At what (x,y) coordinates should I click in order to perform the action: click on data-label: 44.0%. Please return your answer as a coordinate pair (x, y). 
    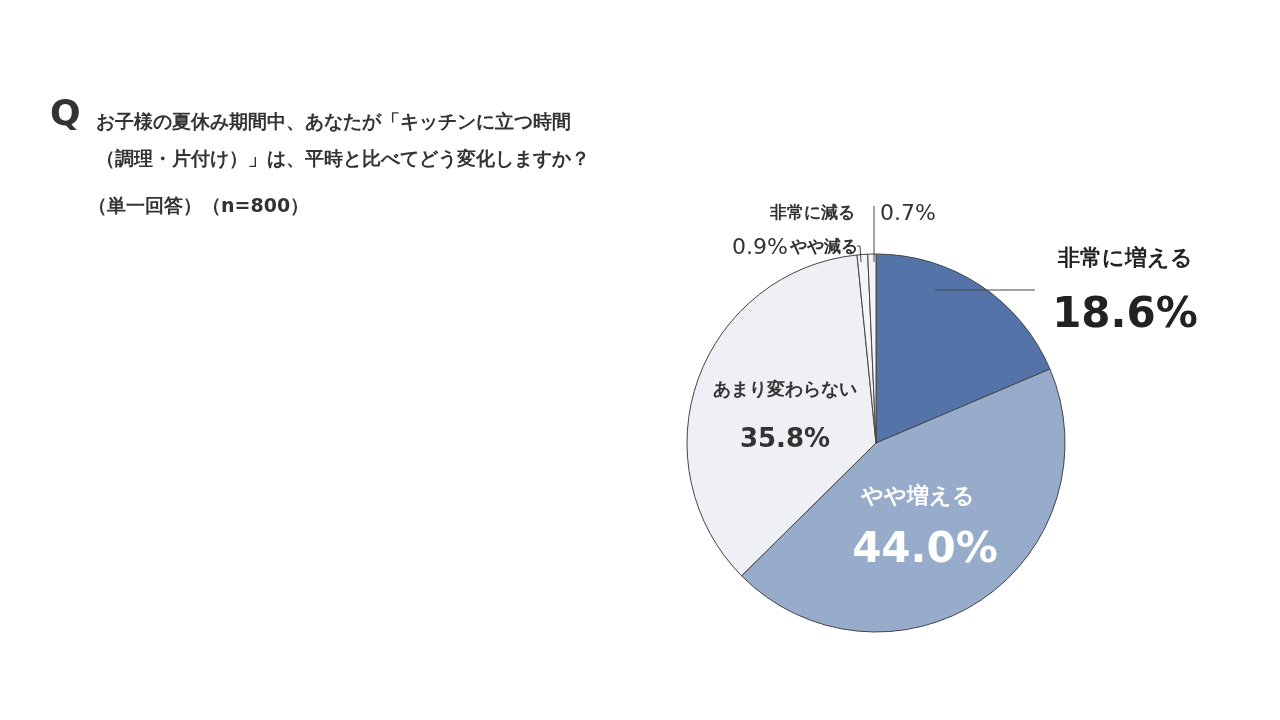
    Looking at the image, I should click on (925, 547).